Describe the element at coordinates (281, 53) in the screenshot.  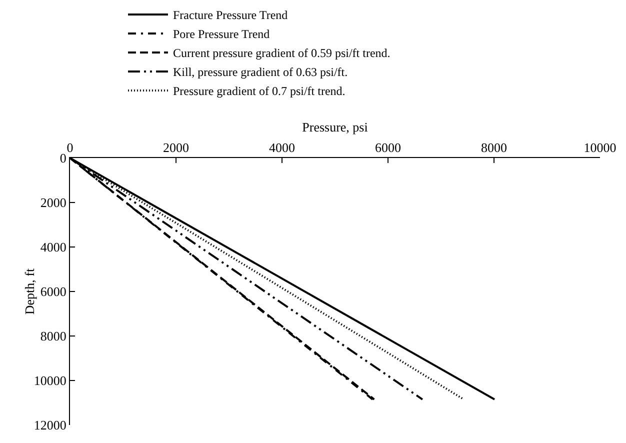
I see `legend-label: Current pressure gradient of 0.59 psi/ft trend.` at that location.